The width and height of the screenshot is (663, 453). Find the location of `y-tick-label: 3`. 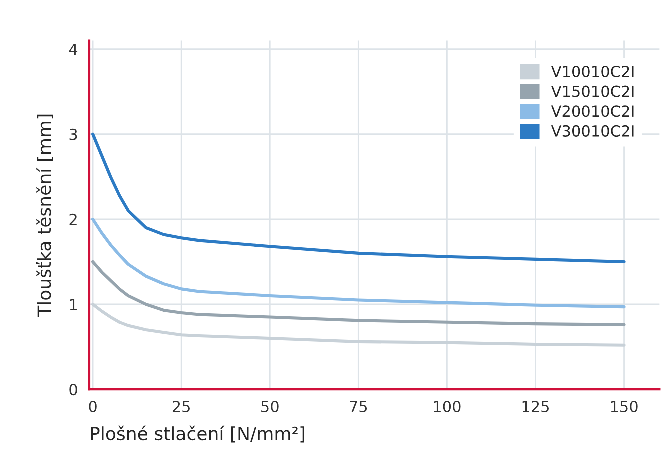

y-tick-label: 3 is located at coordinates (74, 134).